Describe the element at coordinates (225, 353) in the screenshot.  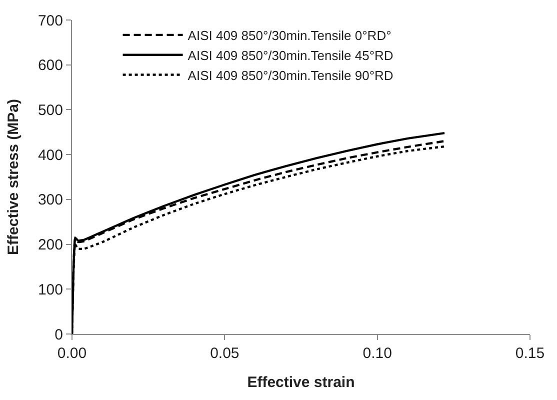
I see `x-tick-label: 0.05` at that location.